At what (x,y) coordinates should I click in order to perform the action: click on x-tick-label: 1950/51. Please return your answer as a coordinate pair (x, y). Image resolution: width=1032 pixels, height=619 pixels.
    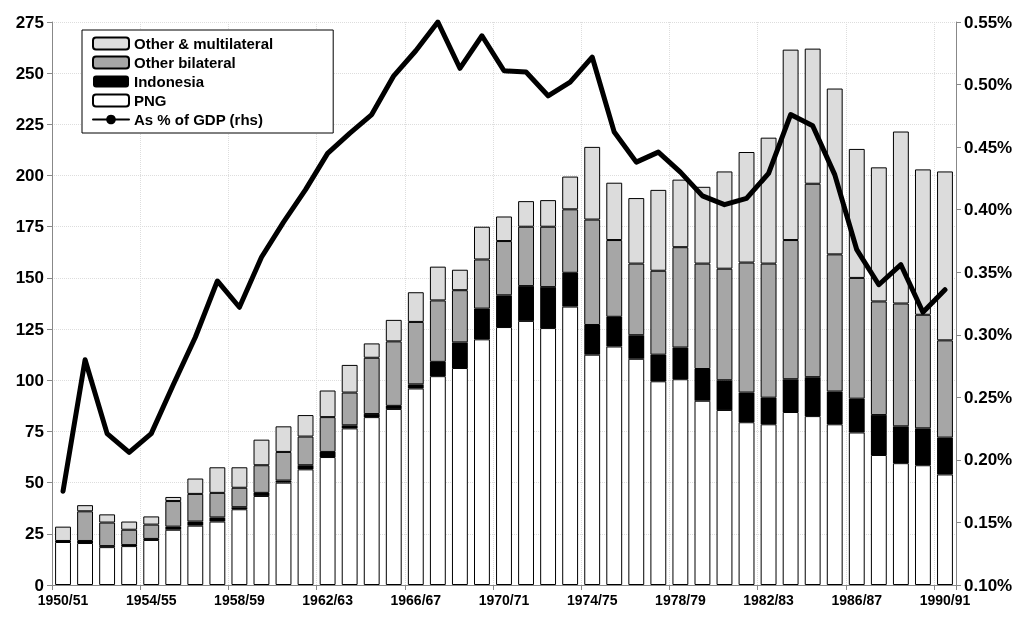
    Looking at the image, I should click on (63, 600).